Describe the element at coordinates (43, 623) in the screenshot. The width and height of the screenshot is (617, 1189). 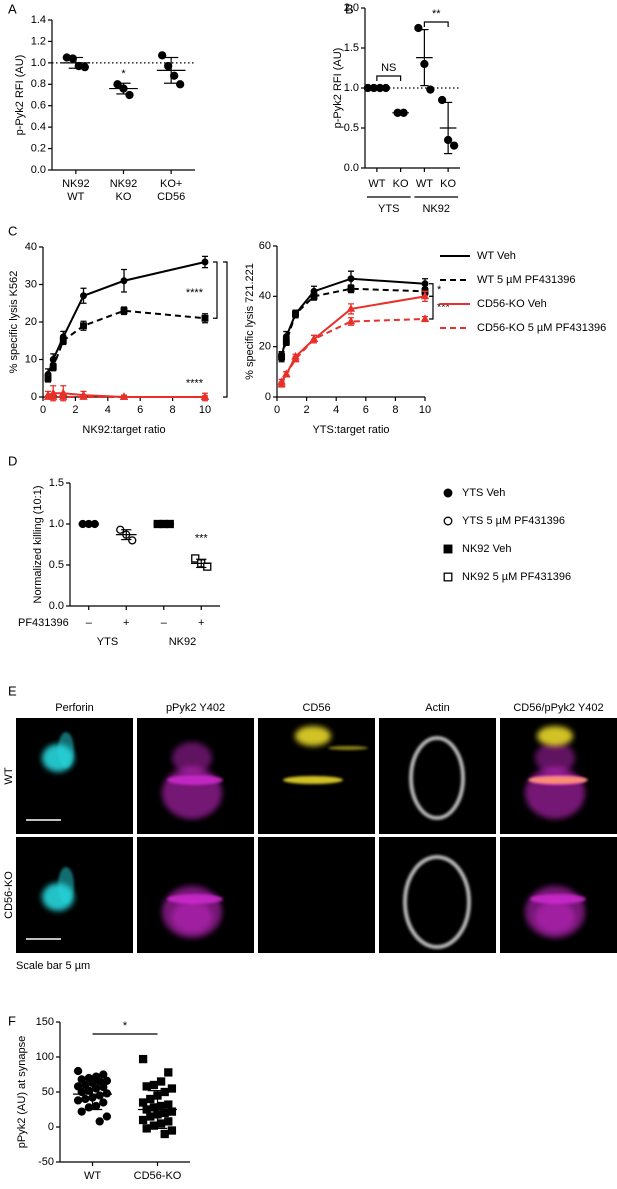
I see `row-label: PF431396` at that location.